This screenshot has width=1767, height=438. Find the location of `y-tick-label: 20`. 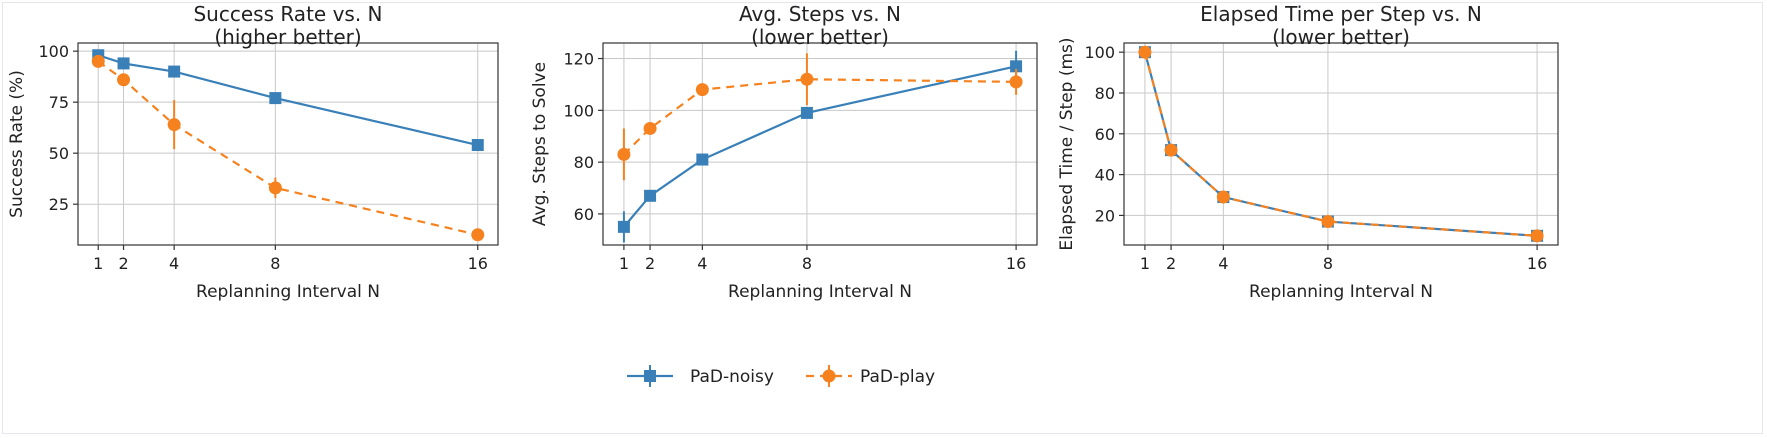

y-tick-label: 20 is located at coordinates (1105, 215).